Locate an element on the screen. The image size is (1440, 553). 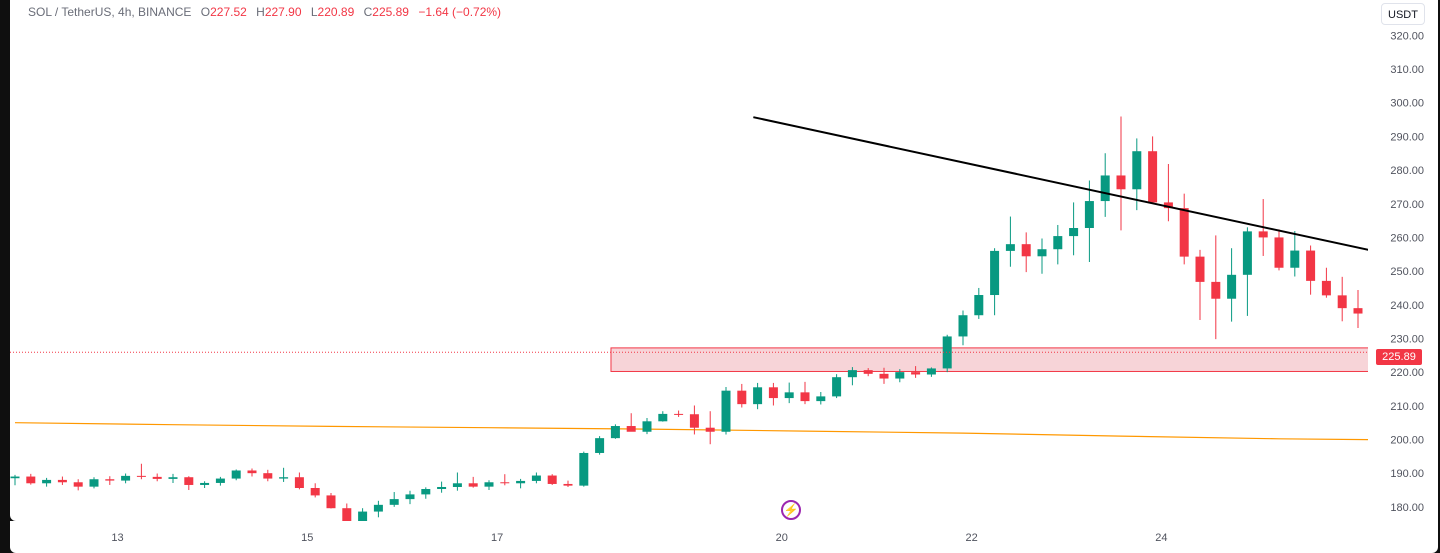
y-tick-label: 210.00 is located at coordinates (1407, 407).